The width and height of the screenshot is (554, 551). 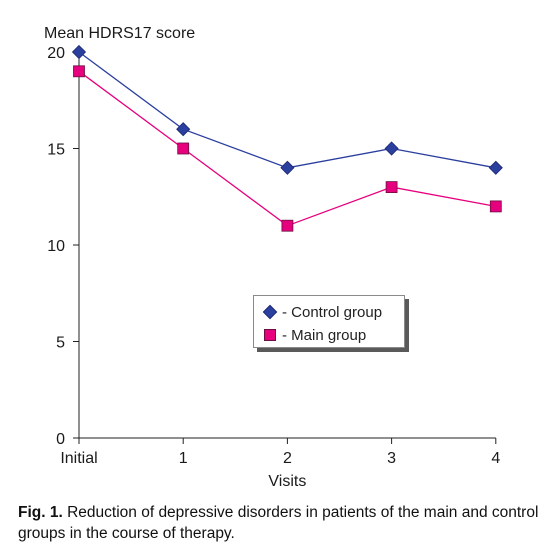 I want to click on y-tick-label: 10, so click(x=56, y=246).